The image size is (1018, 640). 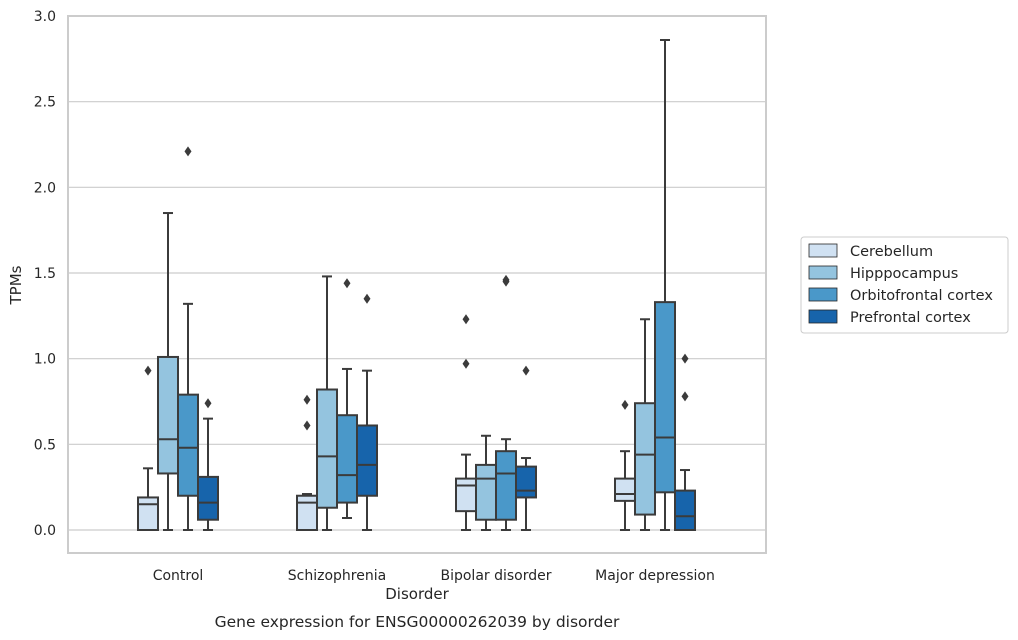 I want to click on legend-label: Hipppocampus, so click(x=904, y=274).